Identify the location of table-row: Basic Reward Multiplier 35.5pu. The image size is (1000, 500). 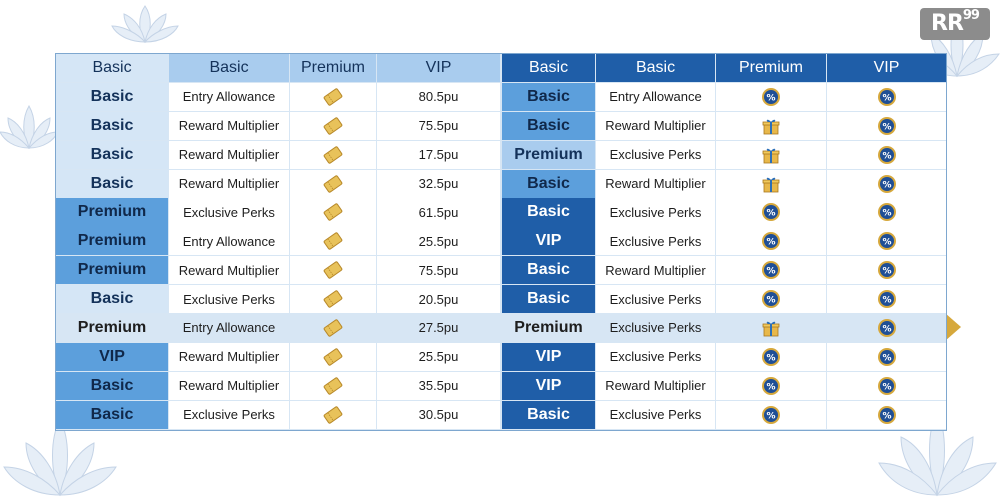
(278, 385).